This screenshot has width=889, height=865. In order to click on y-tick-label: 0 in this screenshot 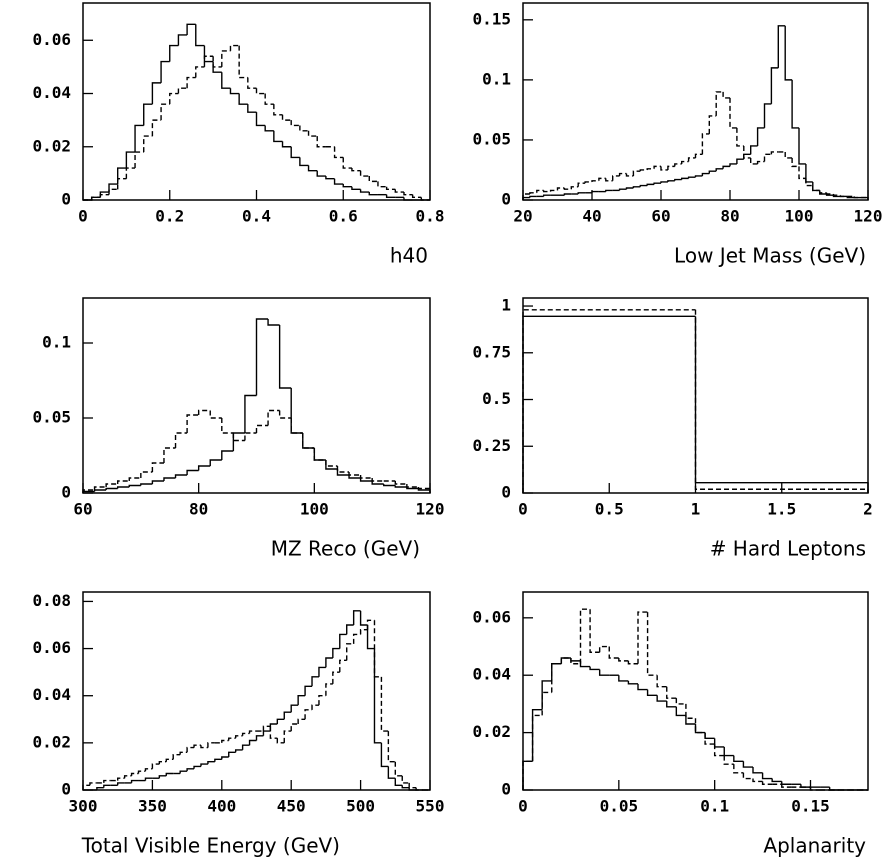, I will do `click(66, 492)`.